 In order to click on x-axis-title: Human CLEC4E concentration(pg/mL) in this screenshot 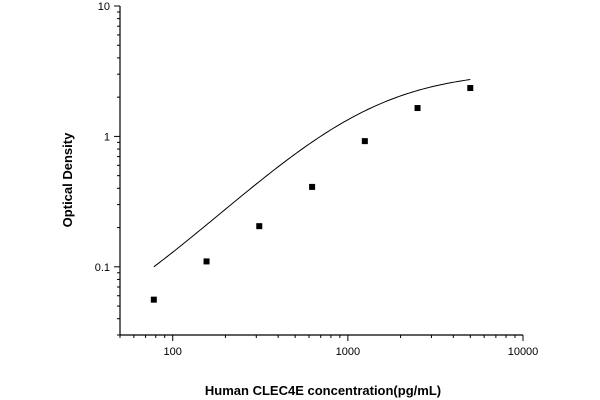, I will do `click(323, 390)`.